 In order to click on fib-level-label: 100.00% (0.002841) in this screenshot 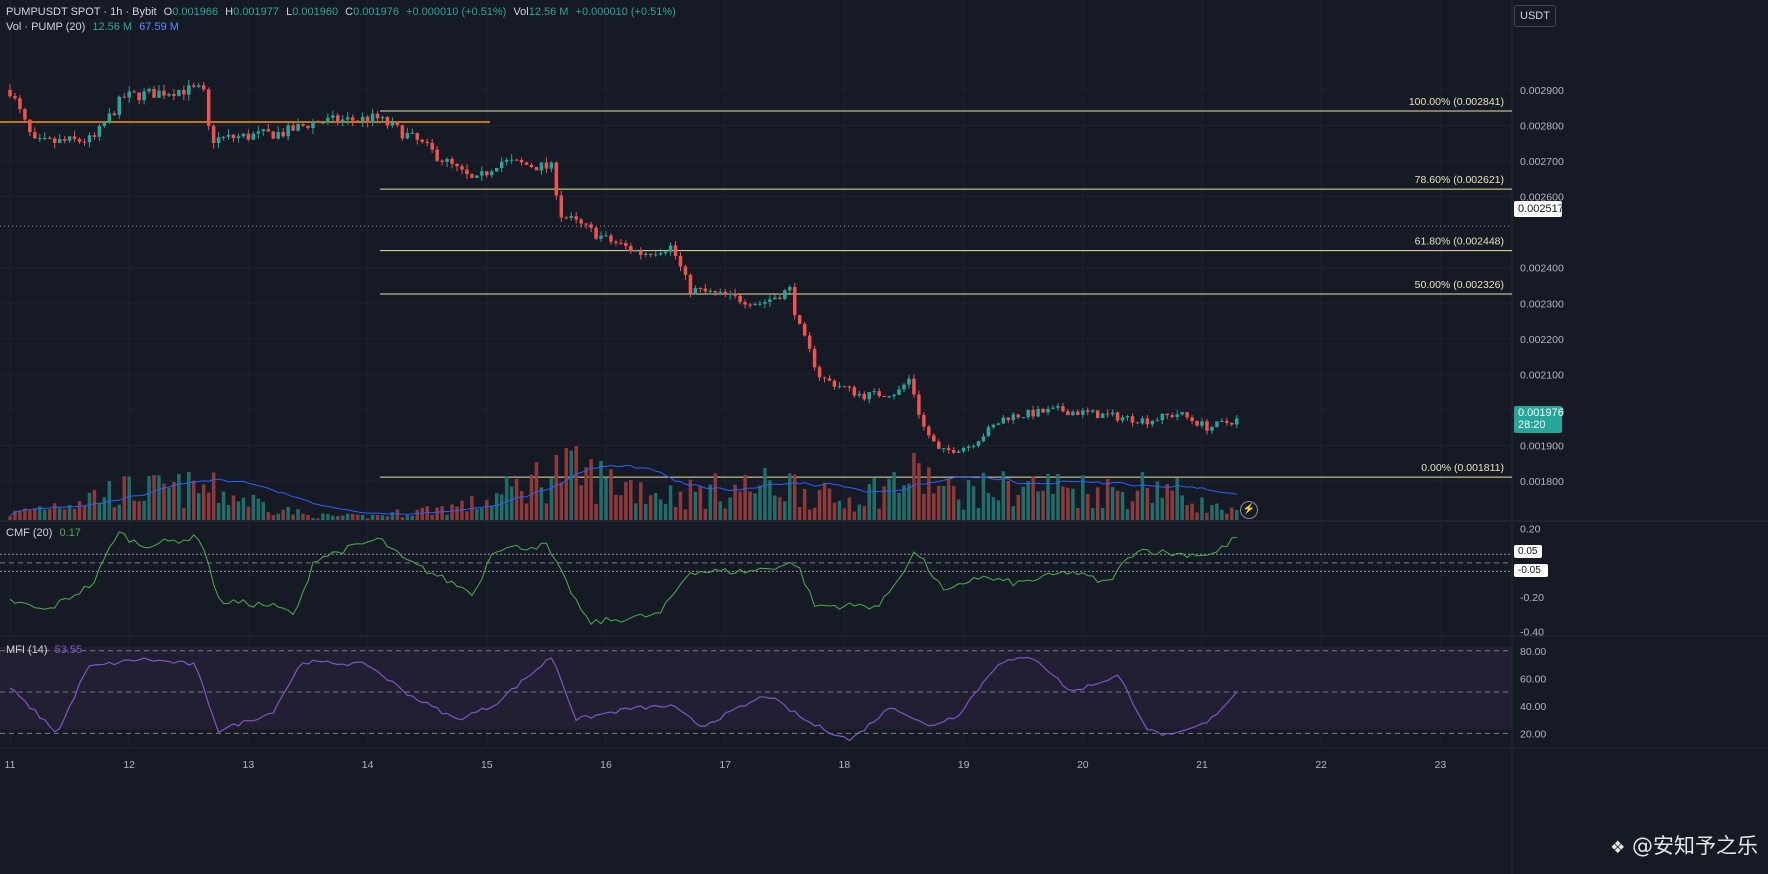, I will do `click(1456, 102)`.